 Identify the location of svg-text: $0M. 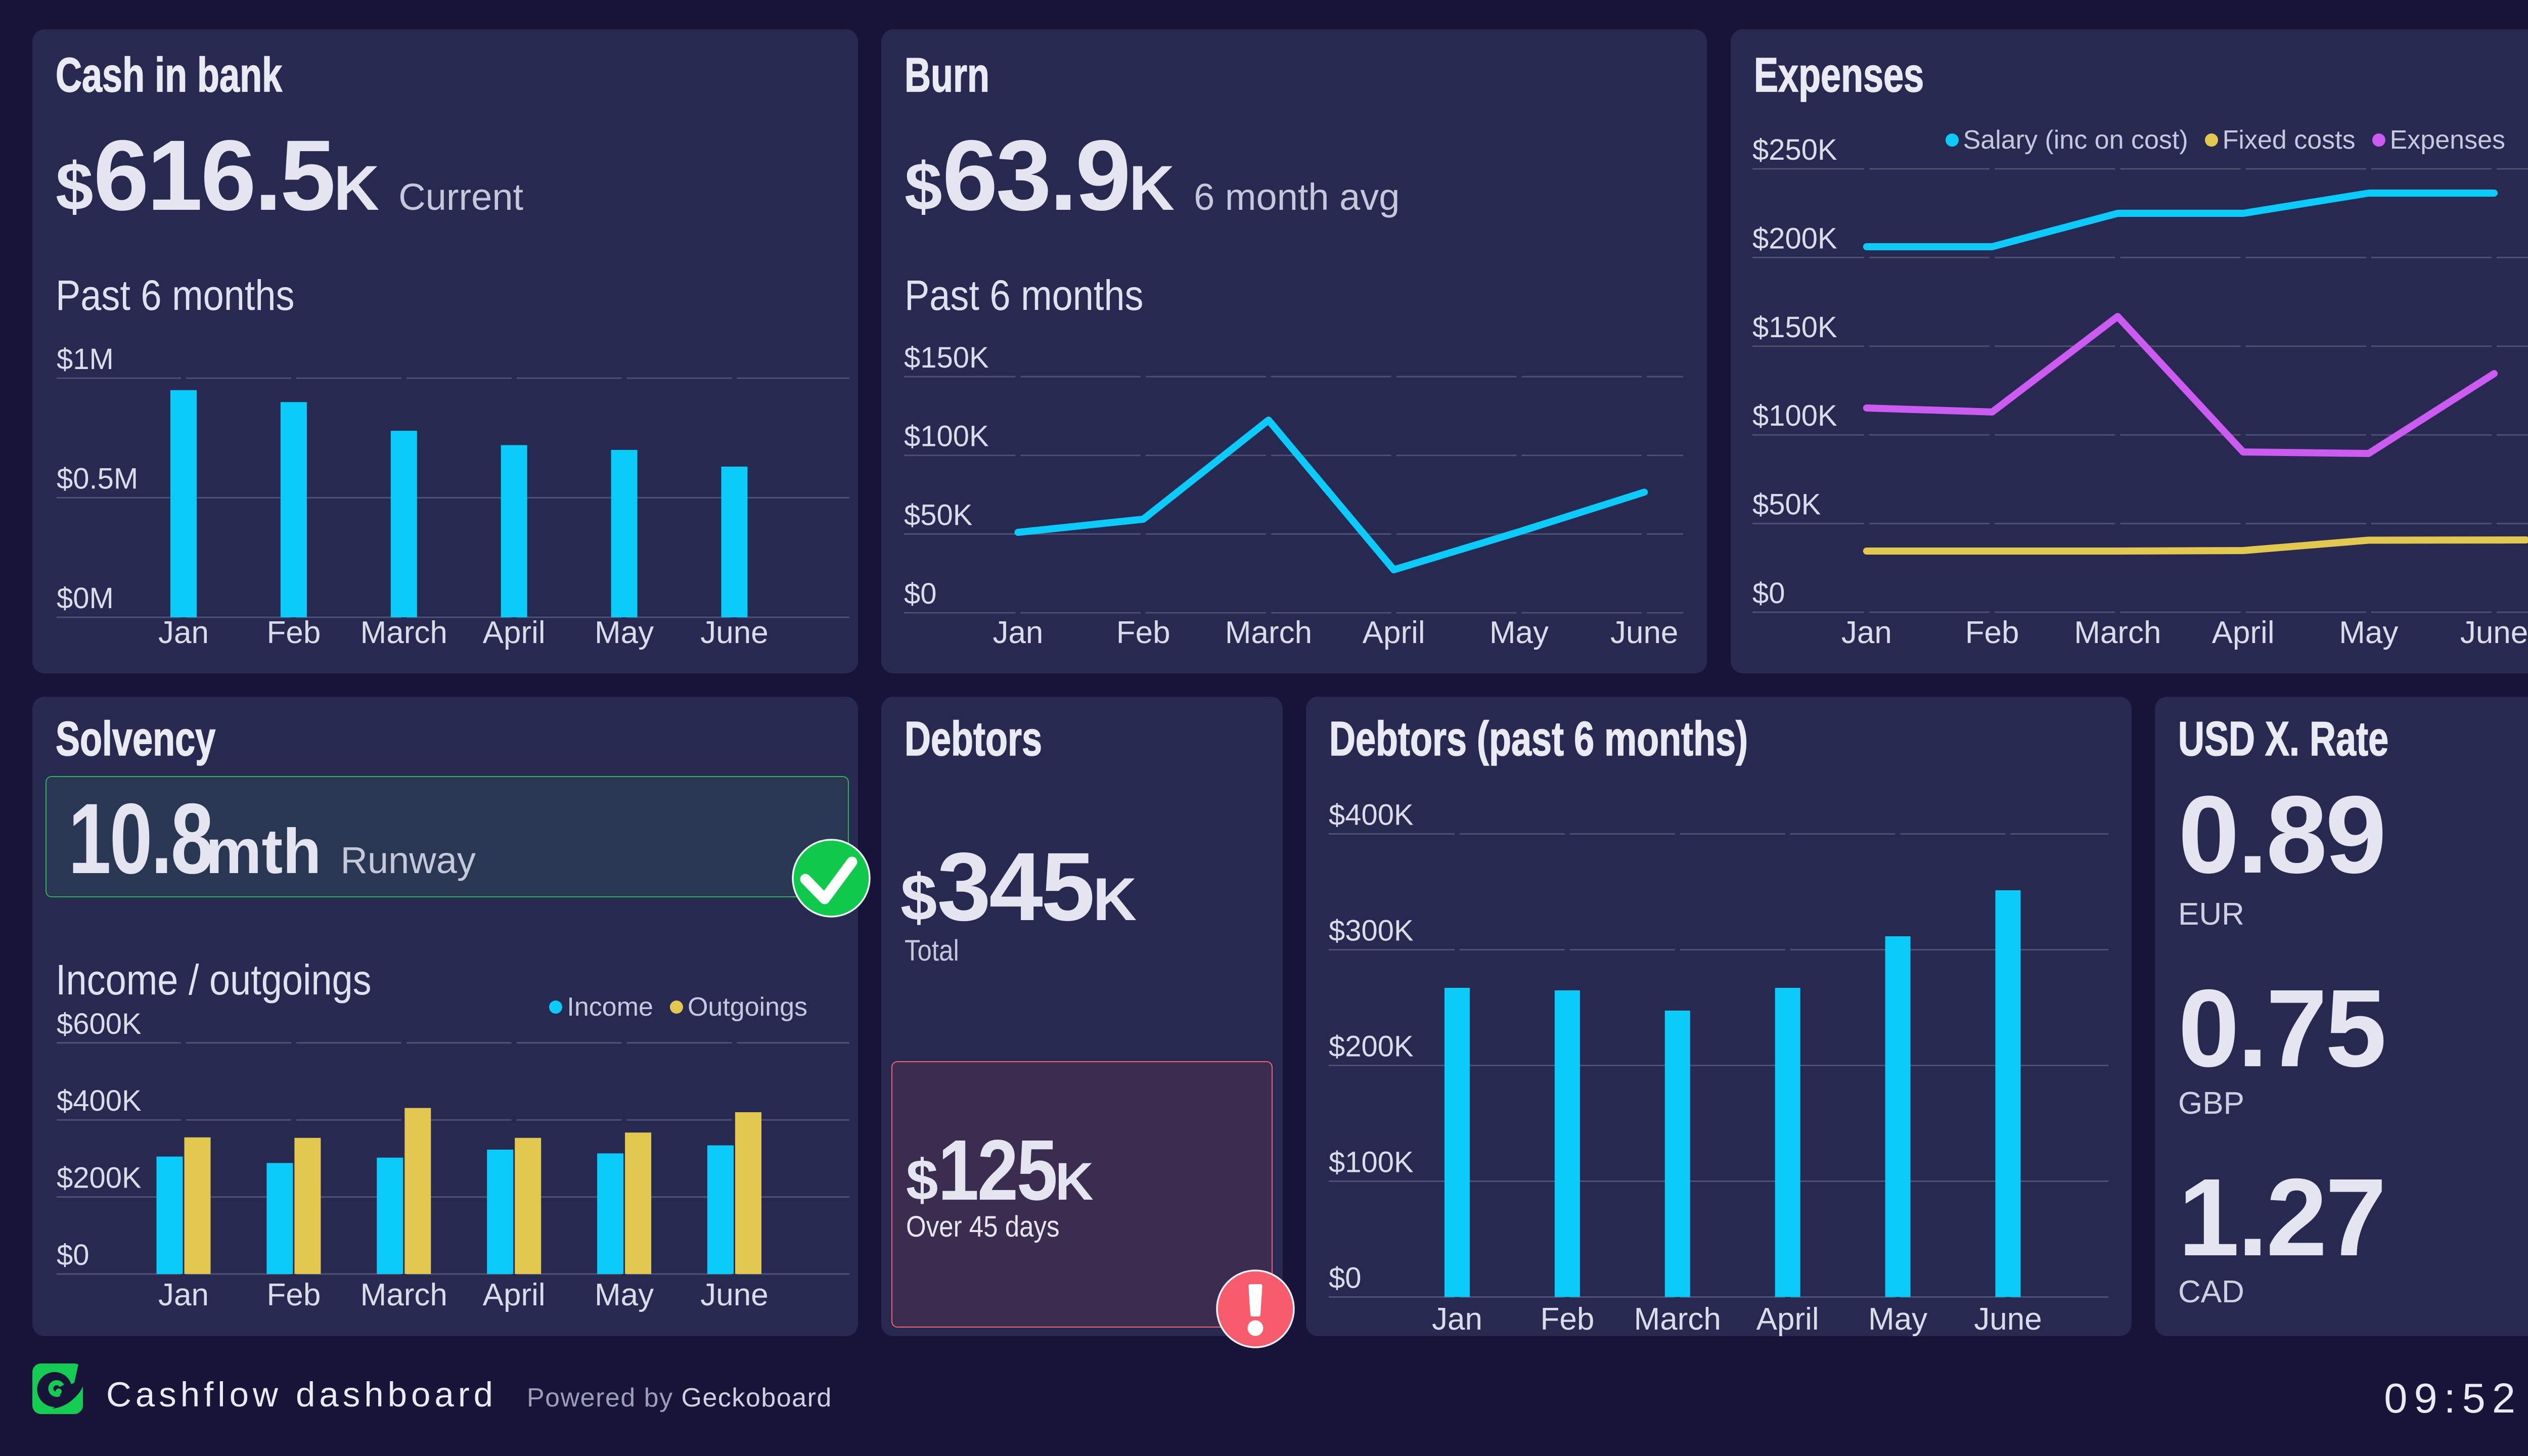
(86, 598).